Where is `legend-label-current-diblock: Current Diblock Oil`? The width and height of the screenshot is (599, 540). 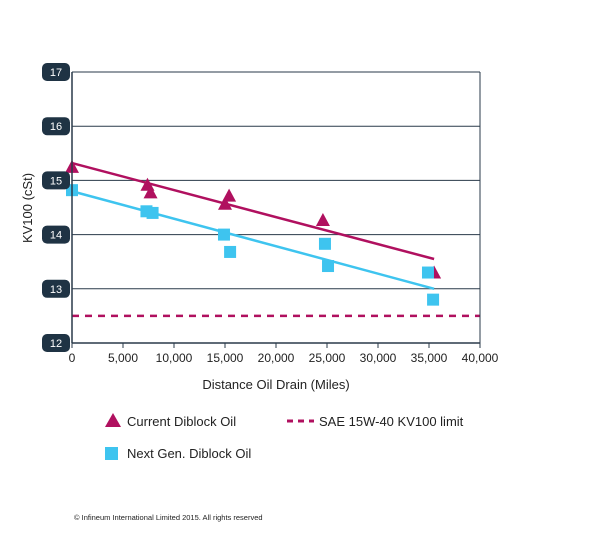
legend-label-current-diblock: Current Diblock Oil is located at coordinates (181, 421).